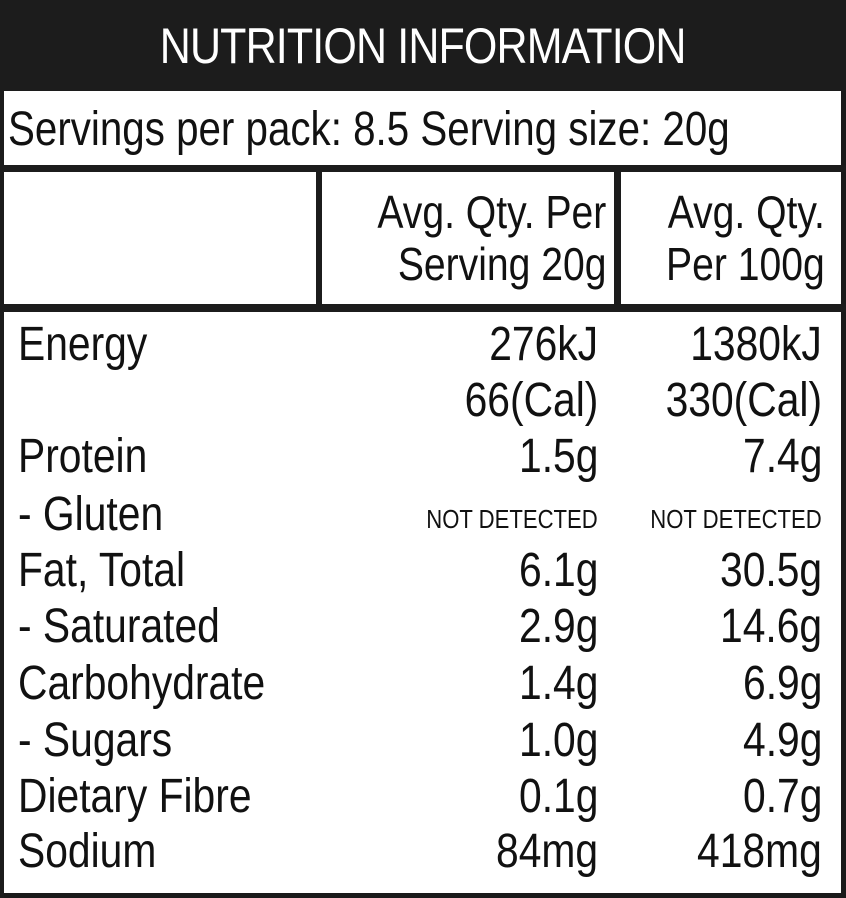  I want to click on per-serving-value: 6.1g, so click(558, 570).